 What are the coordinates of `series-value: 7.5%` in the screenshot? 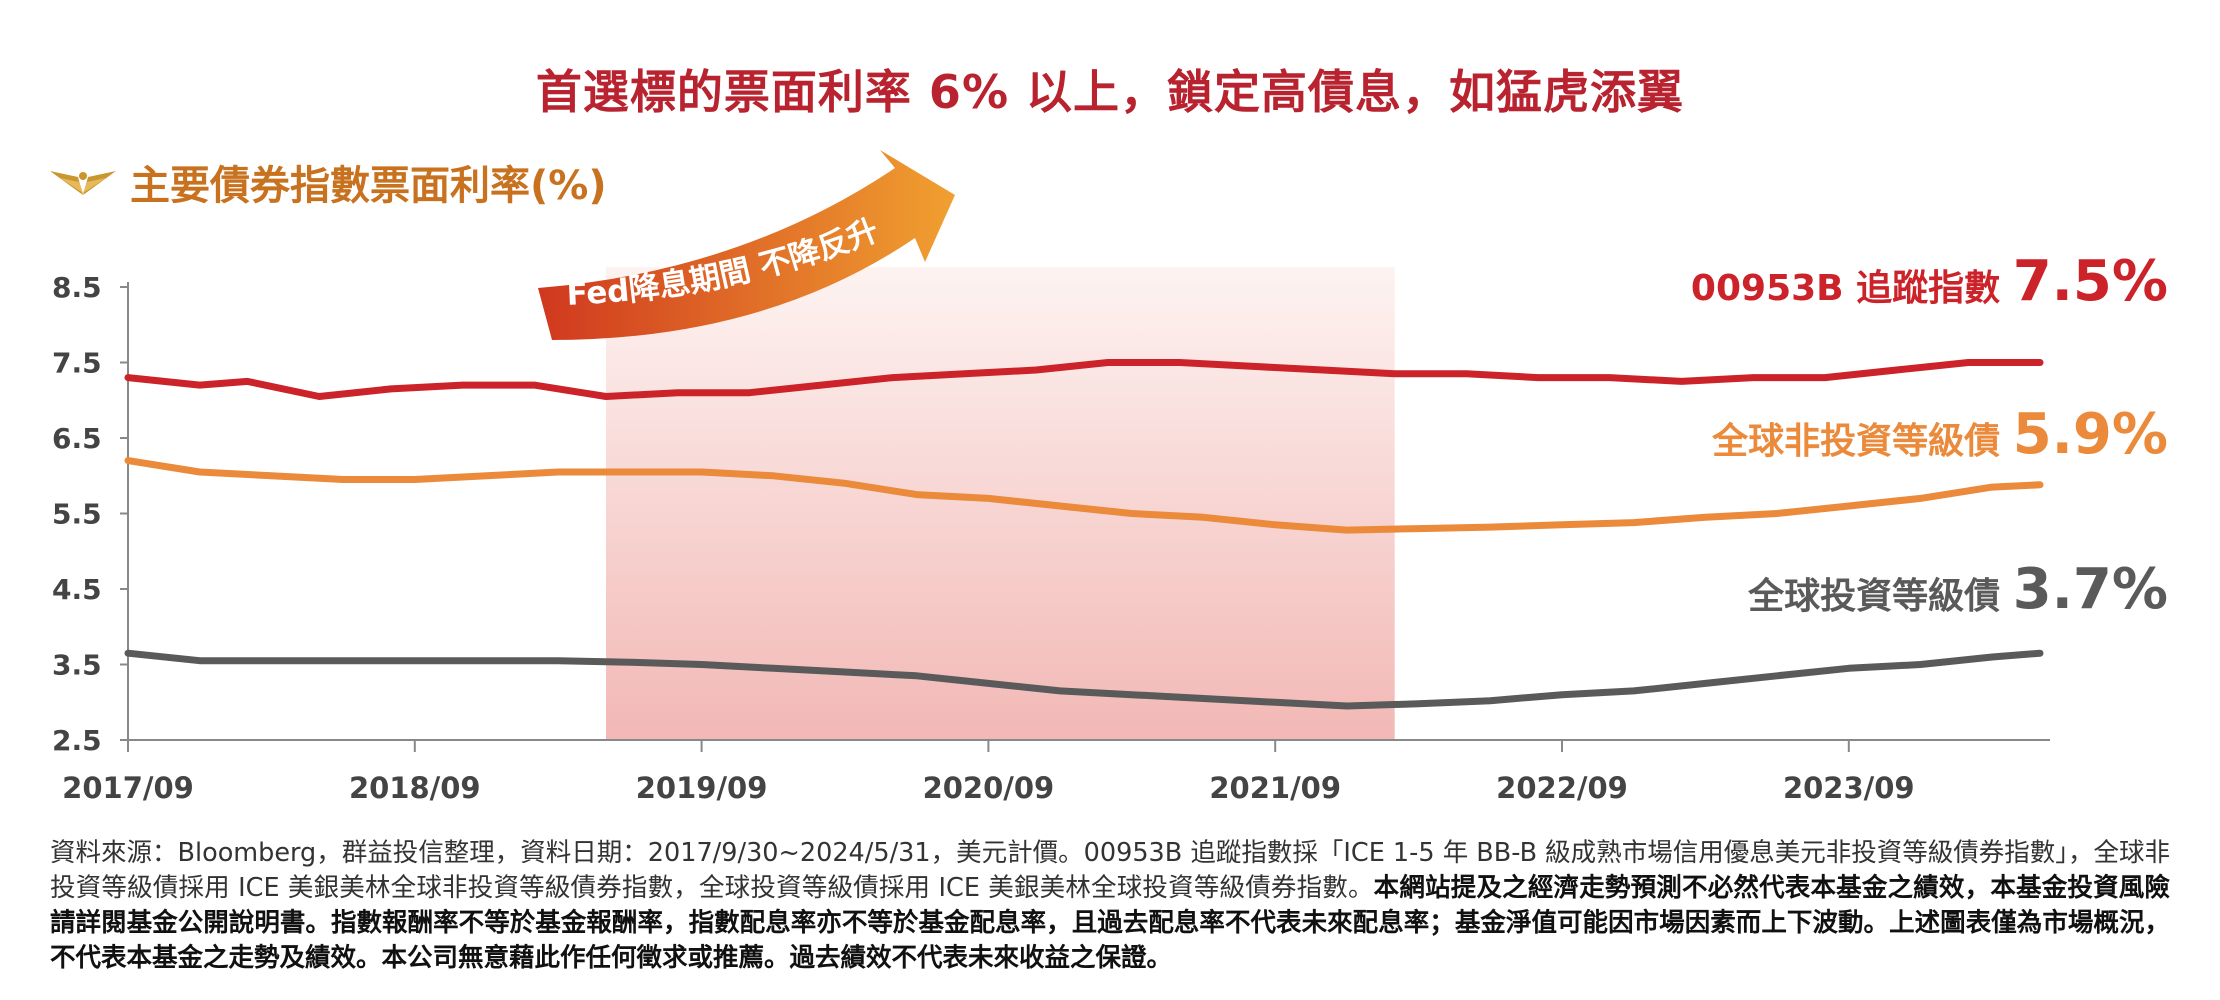 It's located at (2090, 281).